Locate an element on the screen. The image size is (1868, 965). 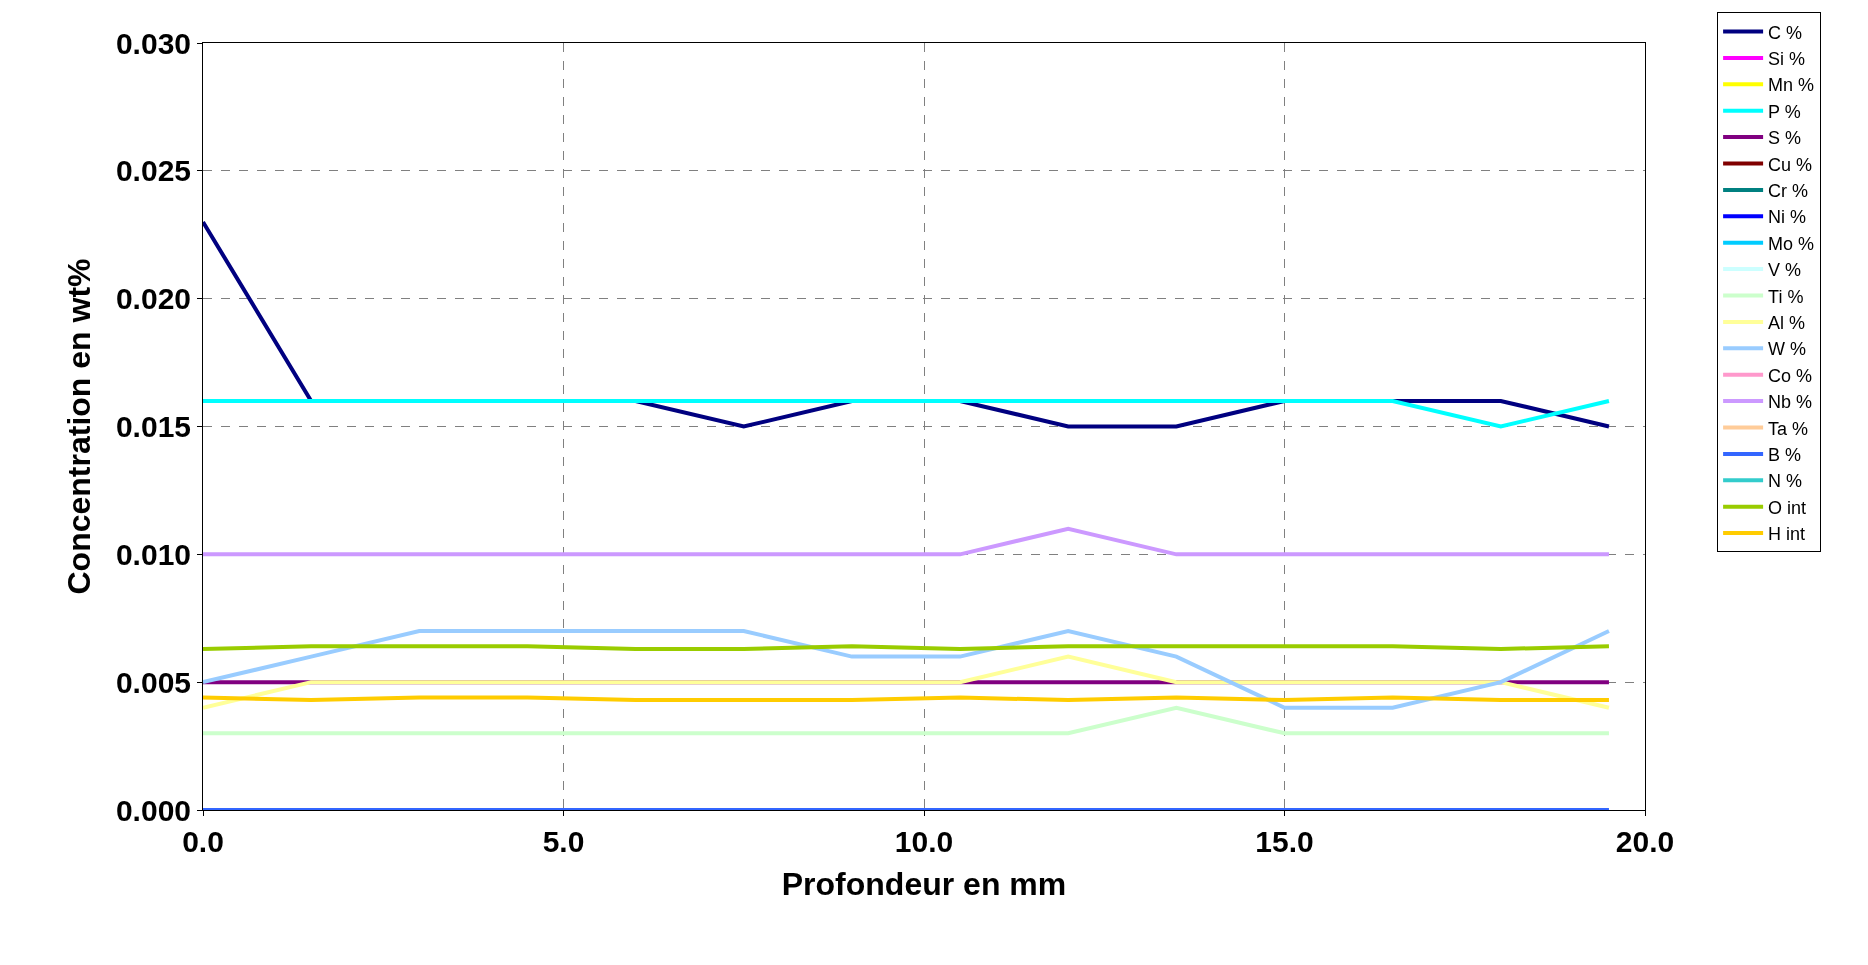
x-axis-title: Profondeur en mm is located at coordinates (924, 883).